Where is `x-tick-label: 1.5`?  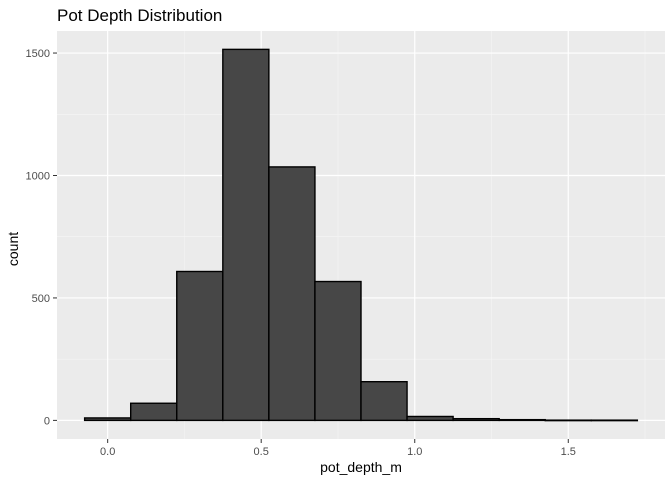
x-tick-label: 1.5 is located at coordinates (568, 452).